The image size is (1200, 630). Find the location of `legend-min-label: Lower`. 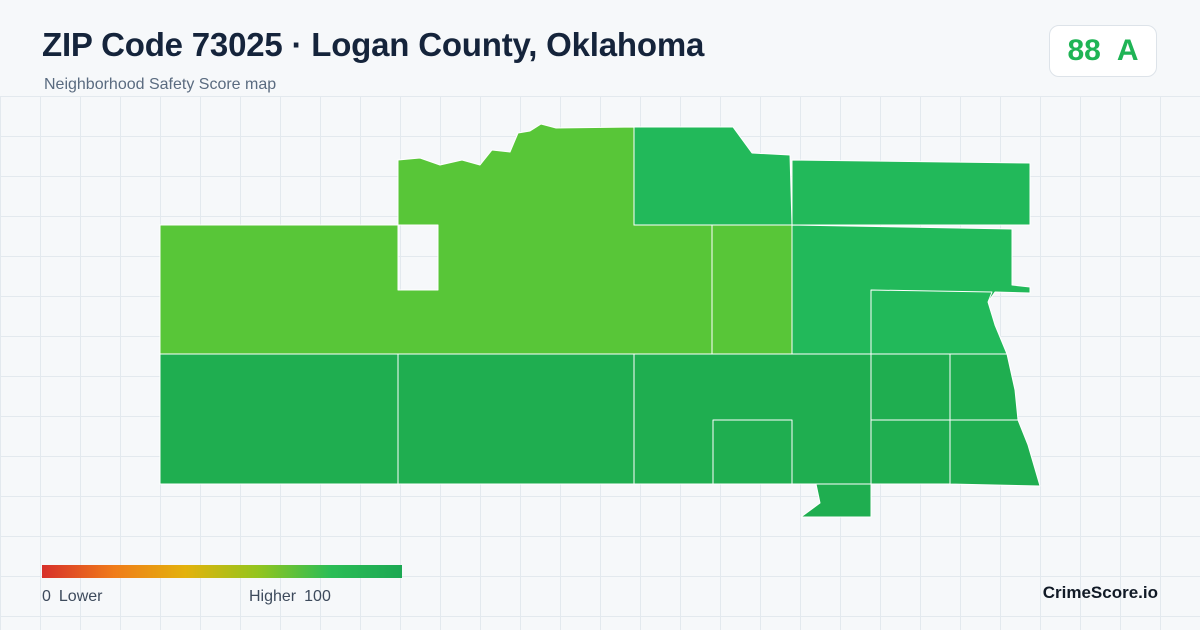

legend-min-label: Lower is located at coordinates (80, 596).